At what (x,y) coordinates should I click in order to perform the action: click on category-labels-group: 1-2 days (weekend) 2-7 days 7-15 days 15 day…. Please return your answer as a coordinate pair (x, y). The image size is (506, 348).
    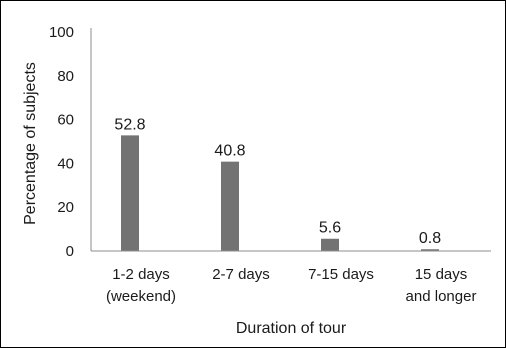
    Looking at the image, I should click on (291, 285).